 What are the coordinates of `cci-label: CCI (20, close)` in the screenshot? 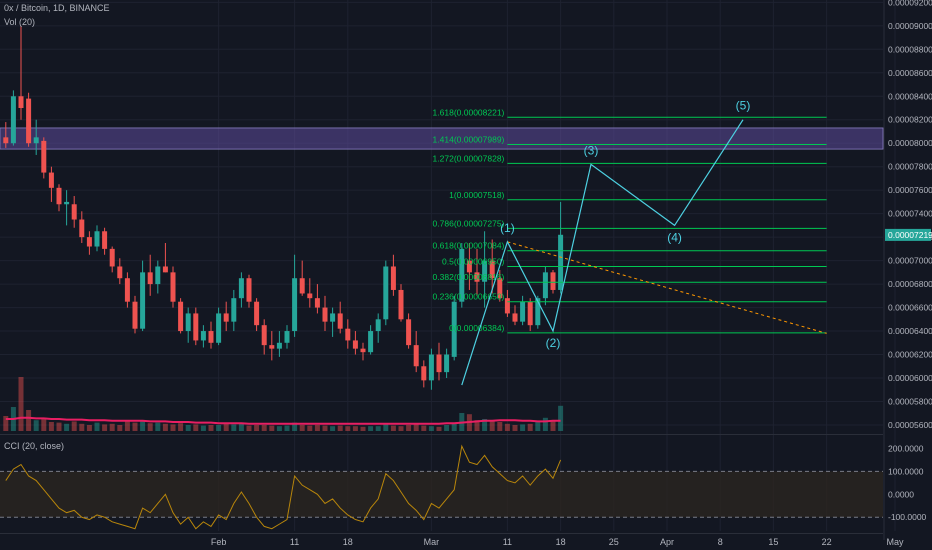 It's located at (34, 446).